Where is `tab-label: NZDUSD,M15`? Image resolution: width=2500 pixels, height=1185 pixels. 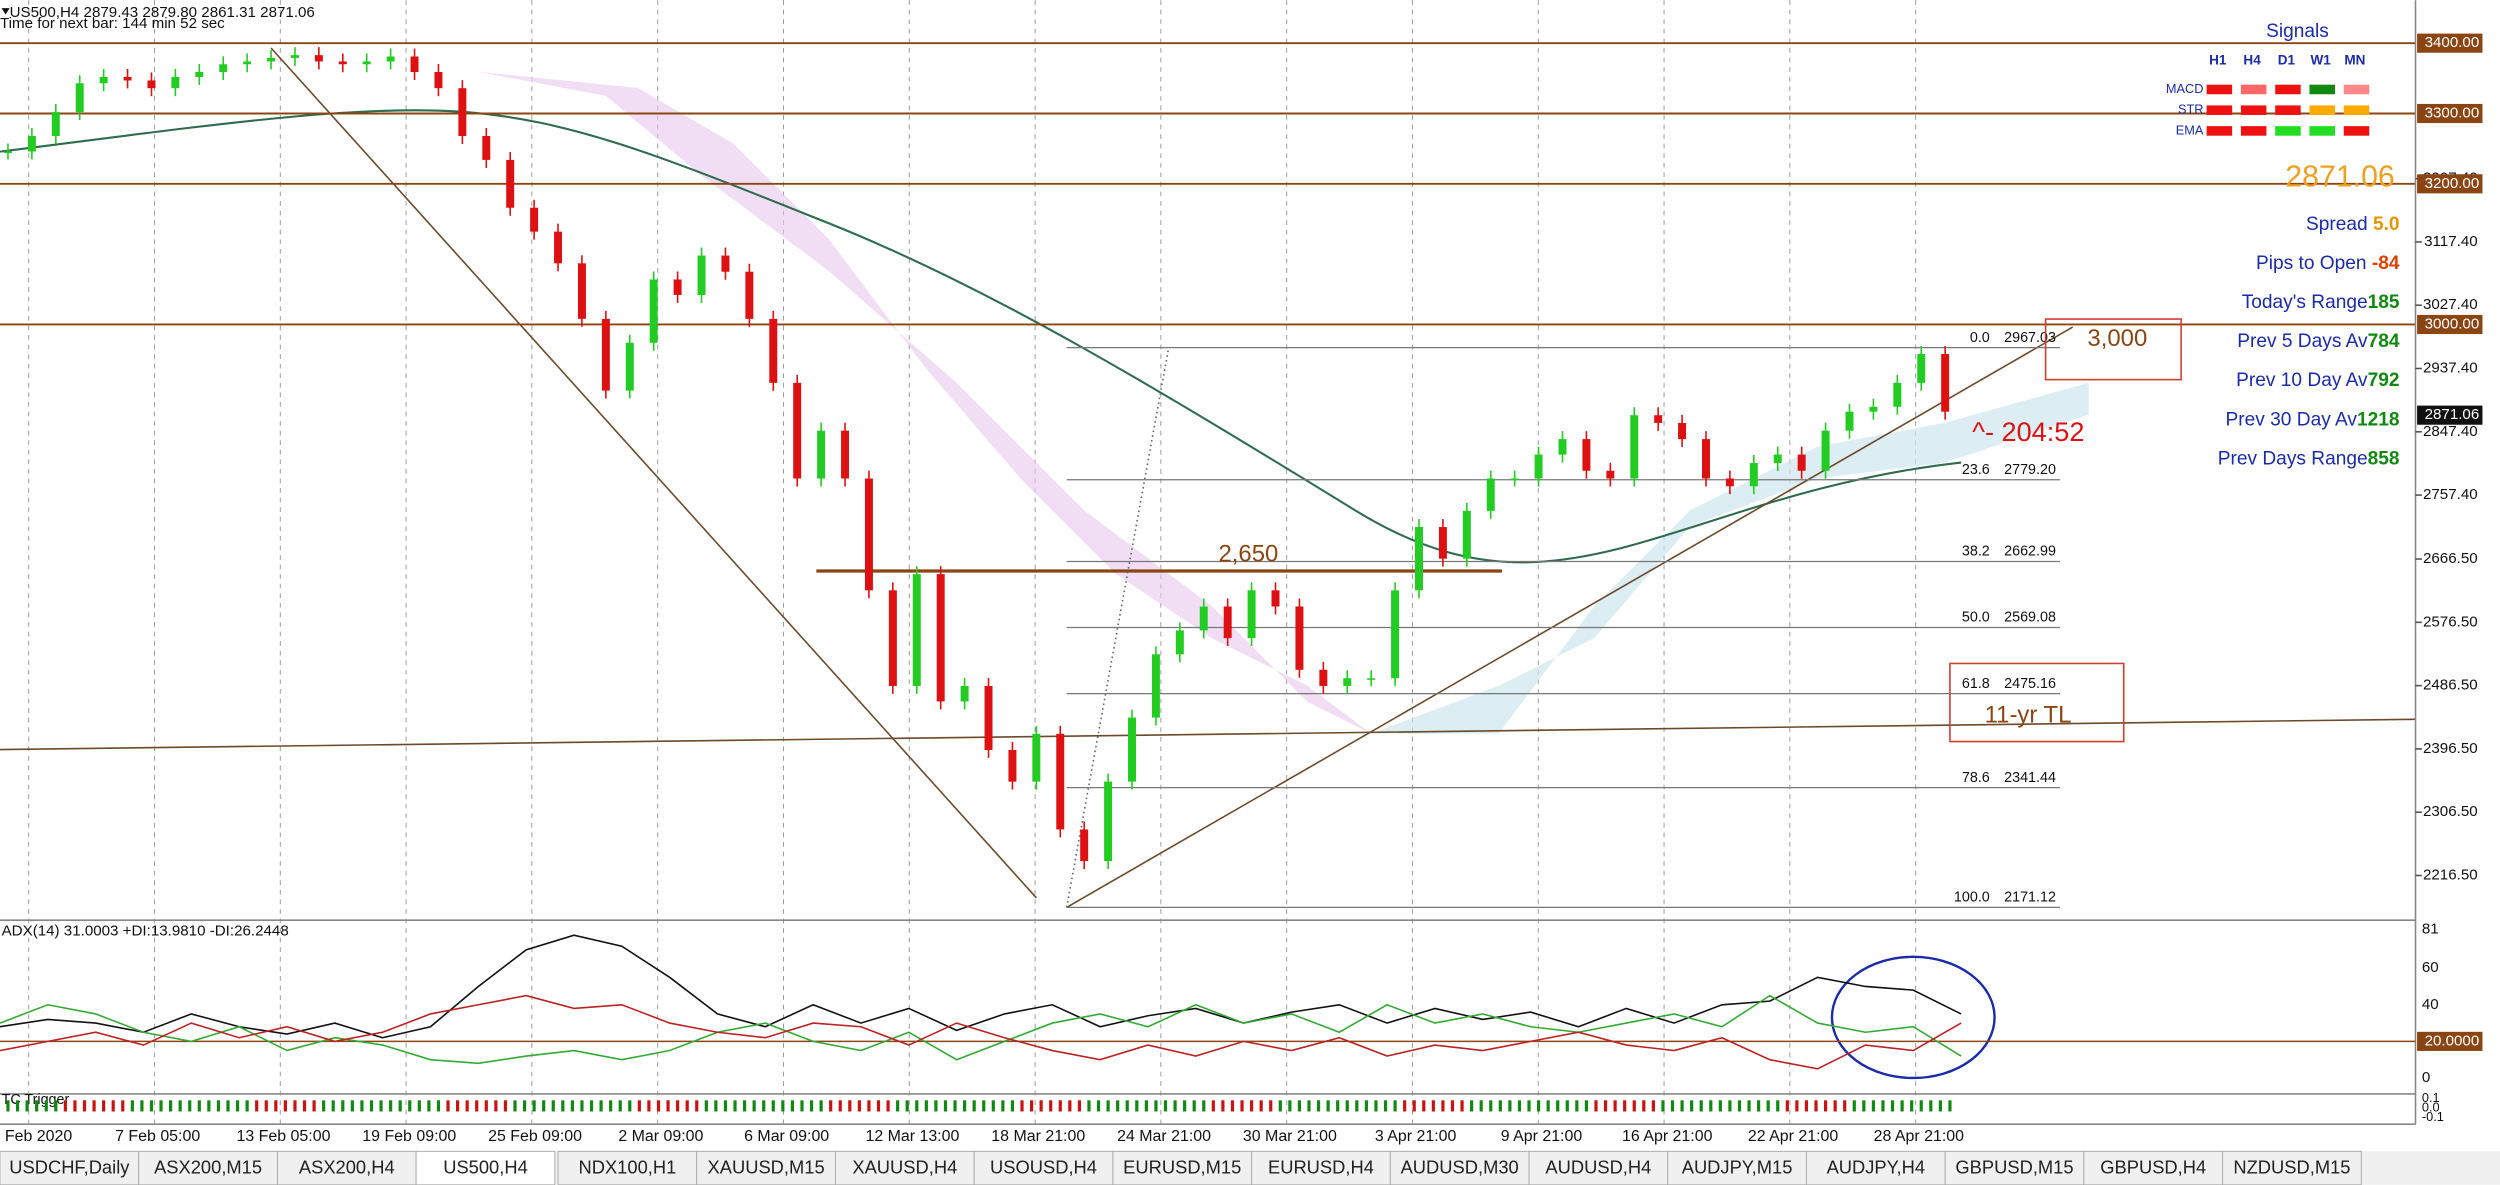
tab-label: NZDUSD,M15 is located at coordinates (2291, 1167).